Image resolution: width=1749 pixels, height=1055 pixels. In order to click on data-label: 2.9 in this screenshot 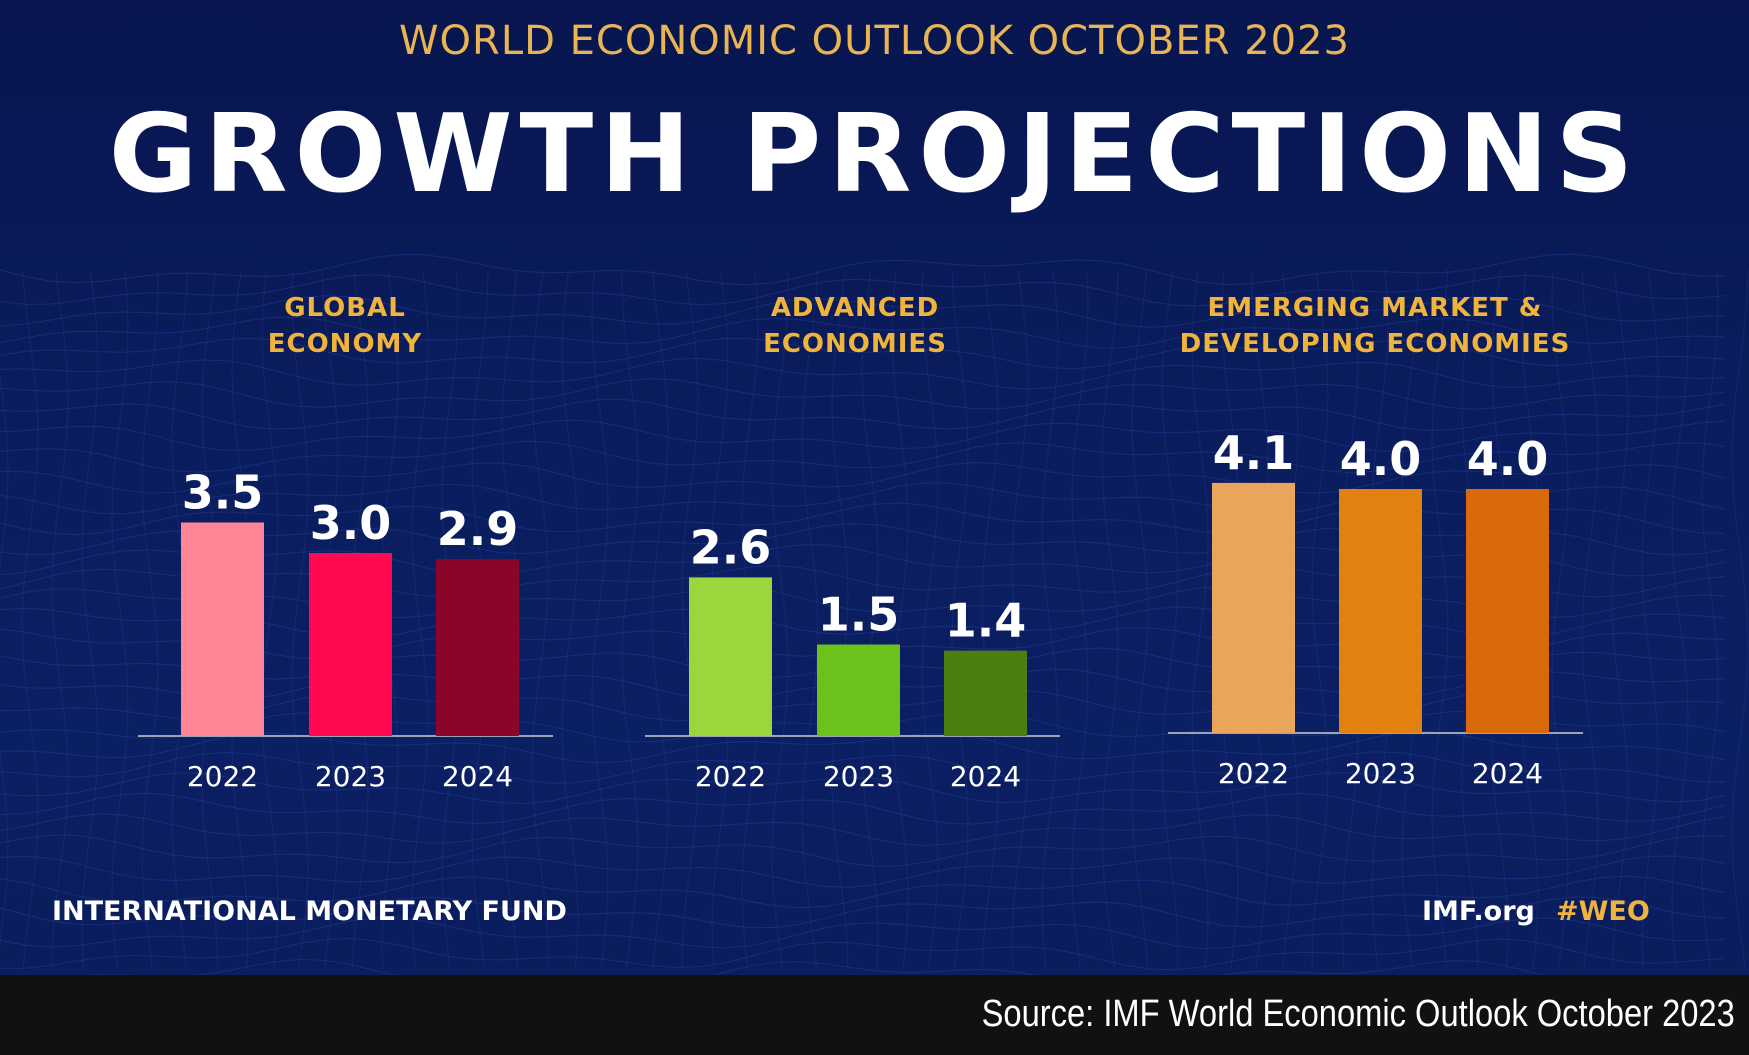, I will do `click(478, 529)`.